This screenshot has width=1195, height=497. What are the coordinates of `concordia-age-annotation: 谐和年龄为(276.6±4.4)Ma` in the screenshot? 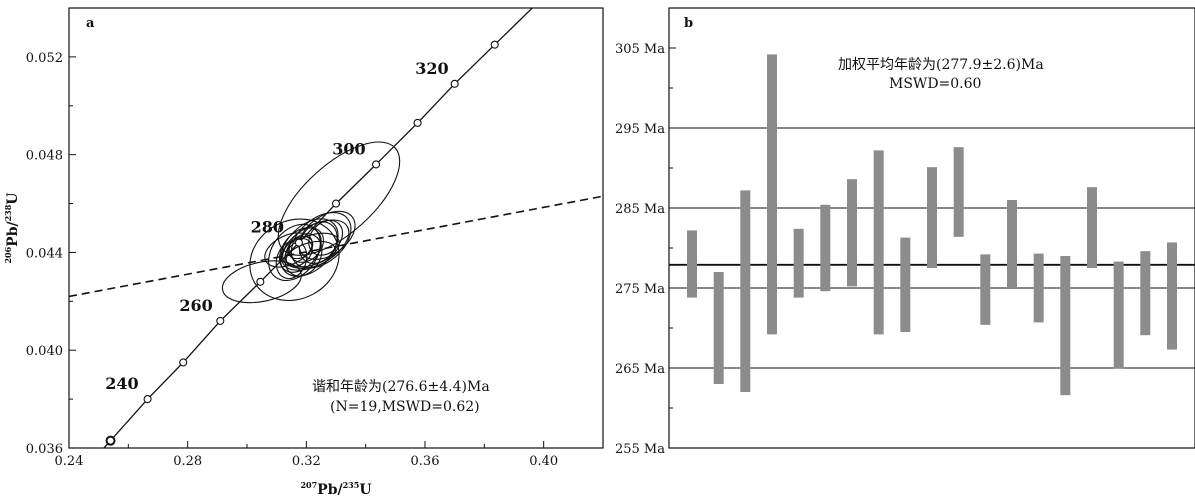 It's located at (401, 387).